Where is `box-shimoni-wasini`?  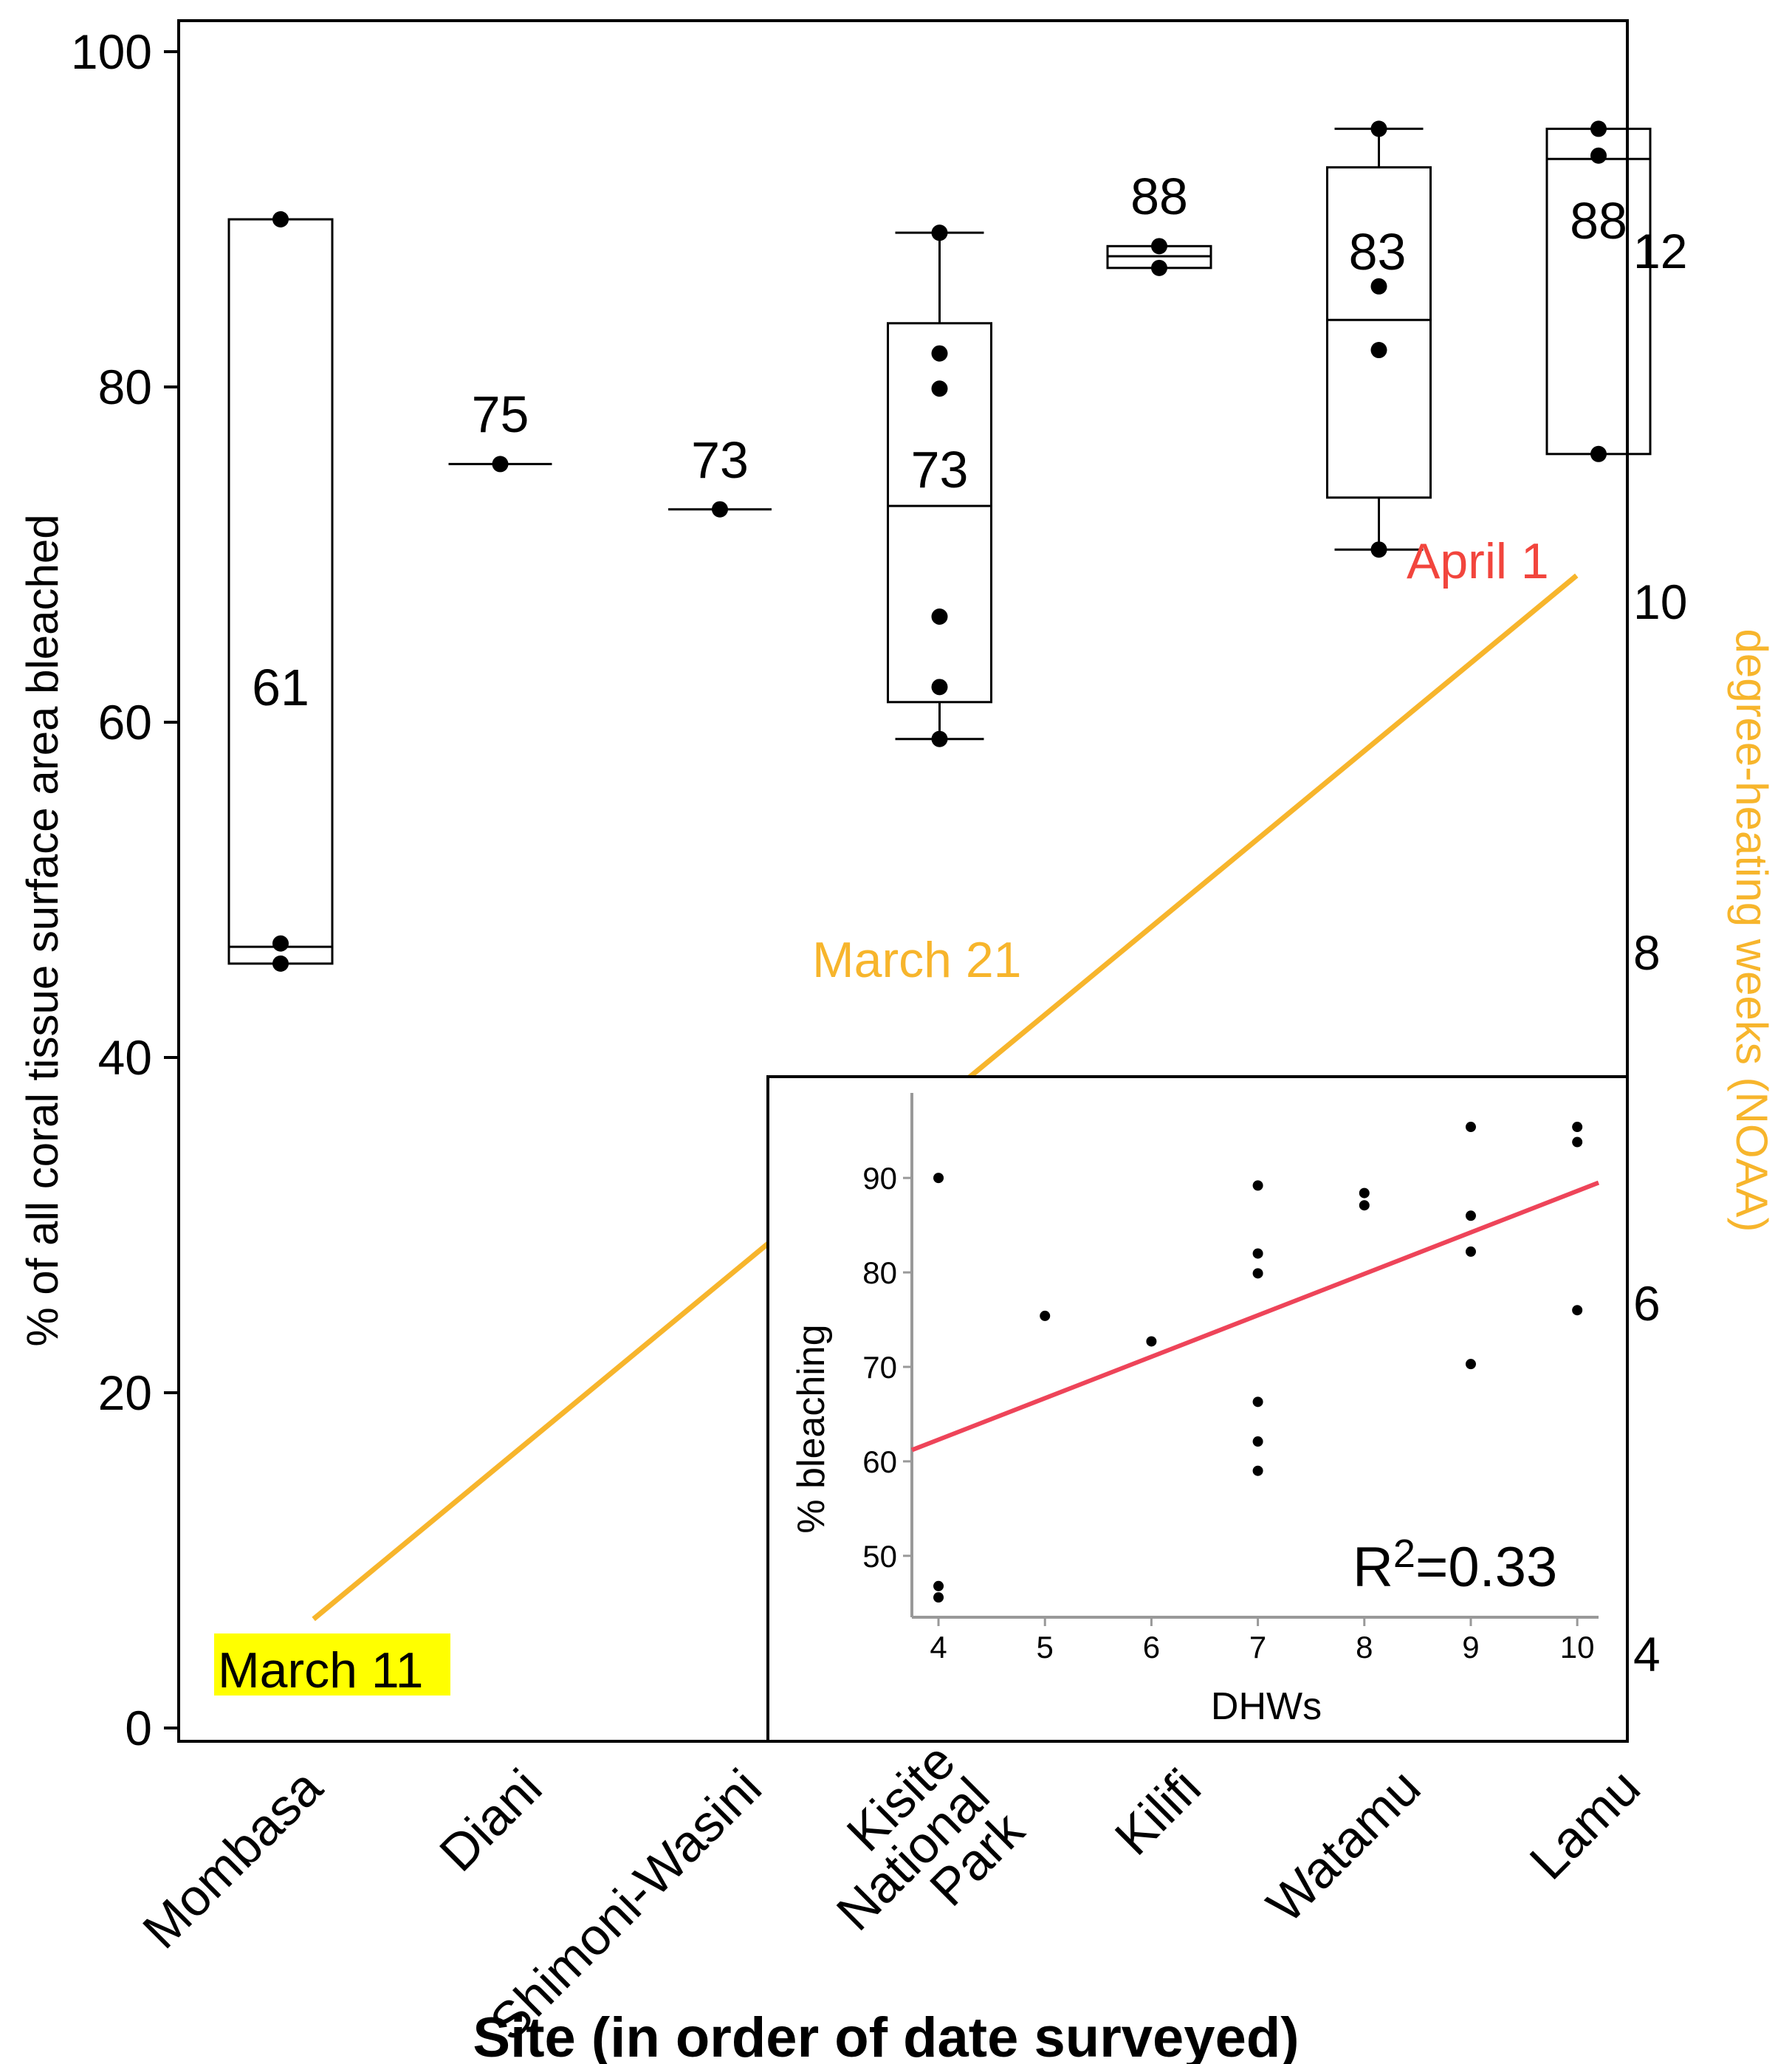 box-shimoni-wasini is located at coordinates (720, 510).